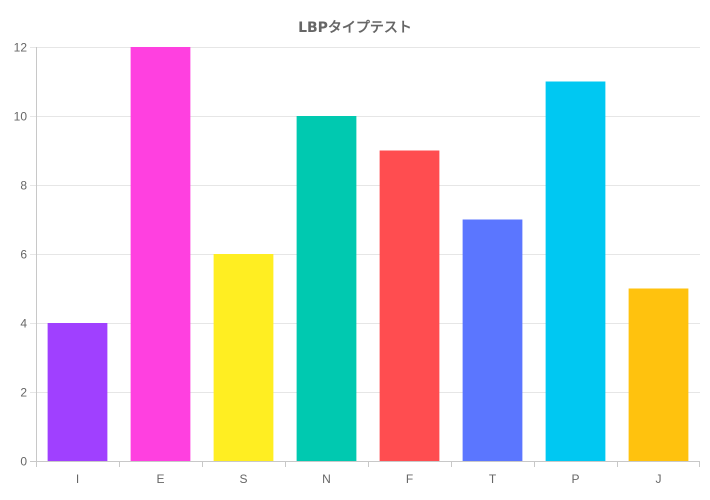 The image size is (710, 500). What do you see at coordinates (409, 305) in the screenshot?
I see `bar-F` at bounding box center [409, 305].